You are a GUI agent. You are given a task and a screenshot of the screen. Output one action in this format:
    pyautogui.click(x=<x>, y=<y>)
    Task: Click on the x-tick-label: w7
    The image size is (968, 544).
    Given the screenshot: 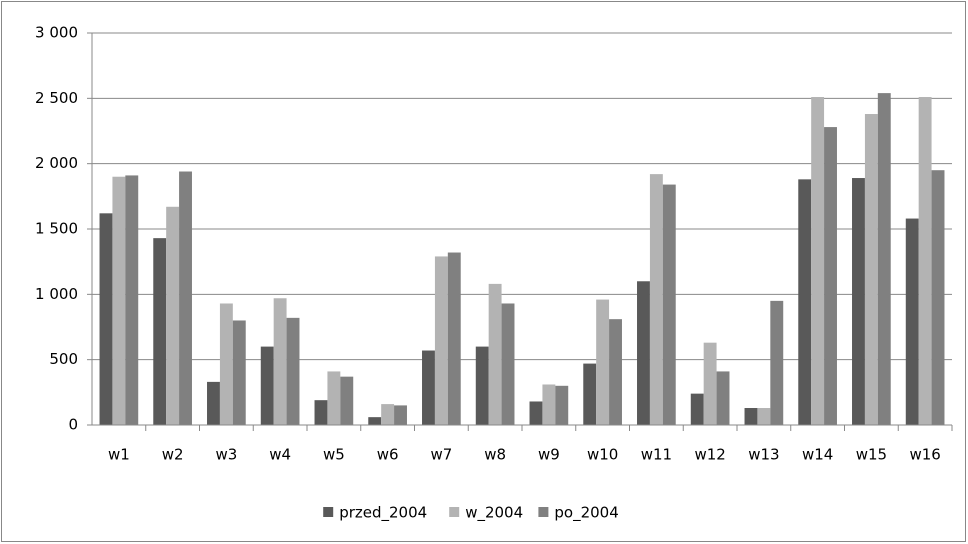 What is the action you would take?
    pyautogui.click(x=441, y=455)
    